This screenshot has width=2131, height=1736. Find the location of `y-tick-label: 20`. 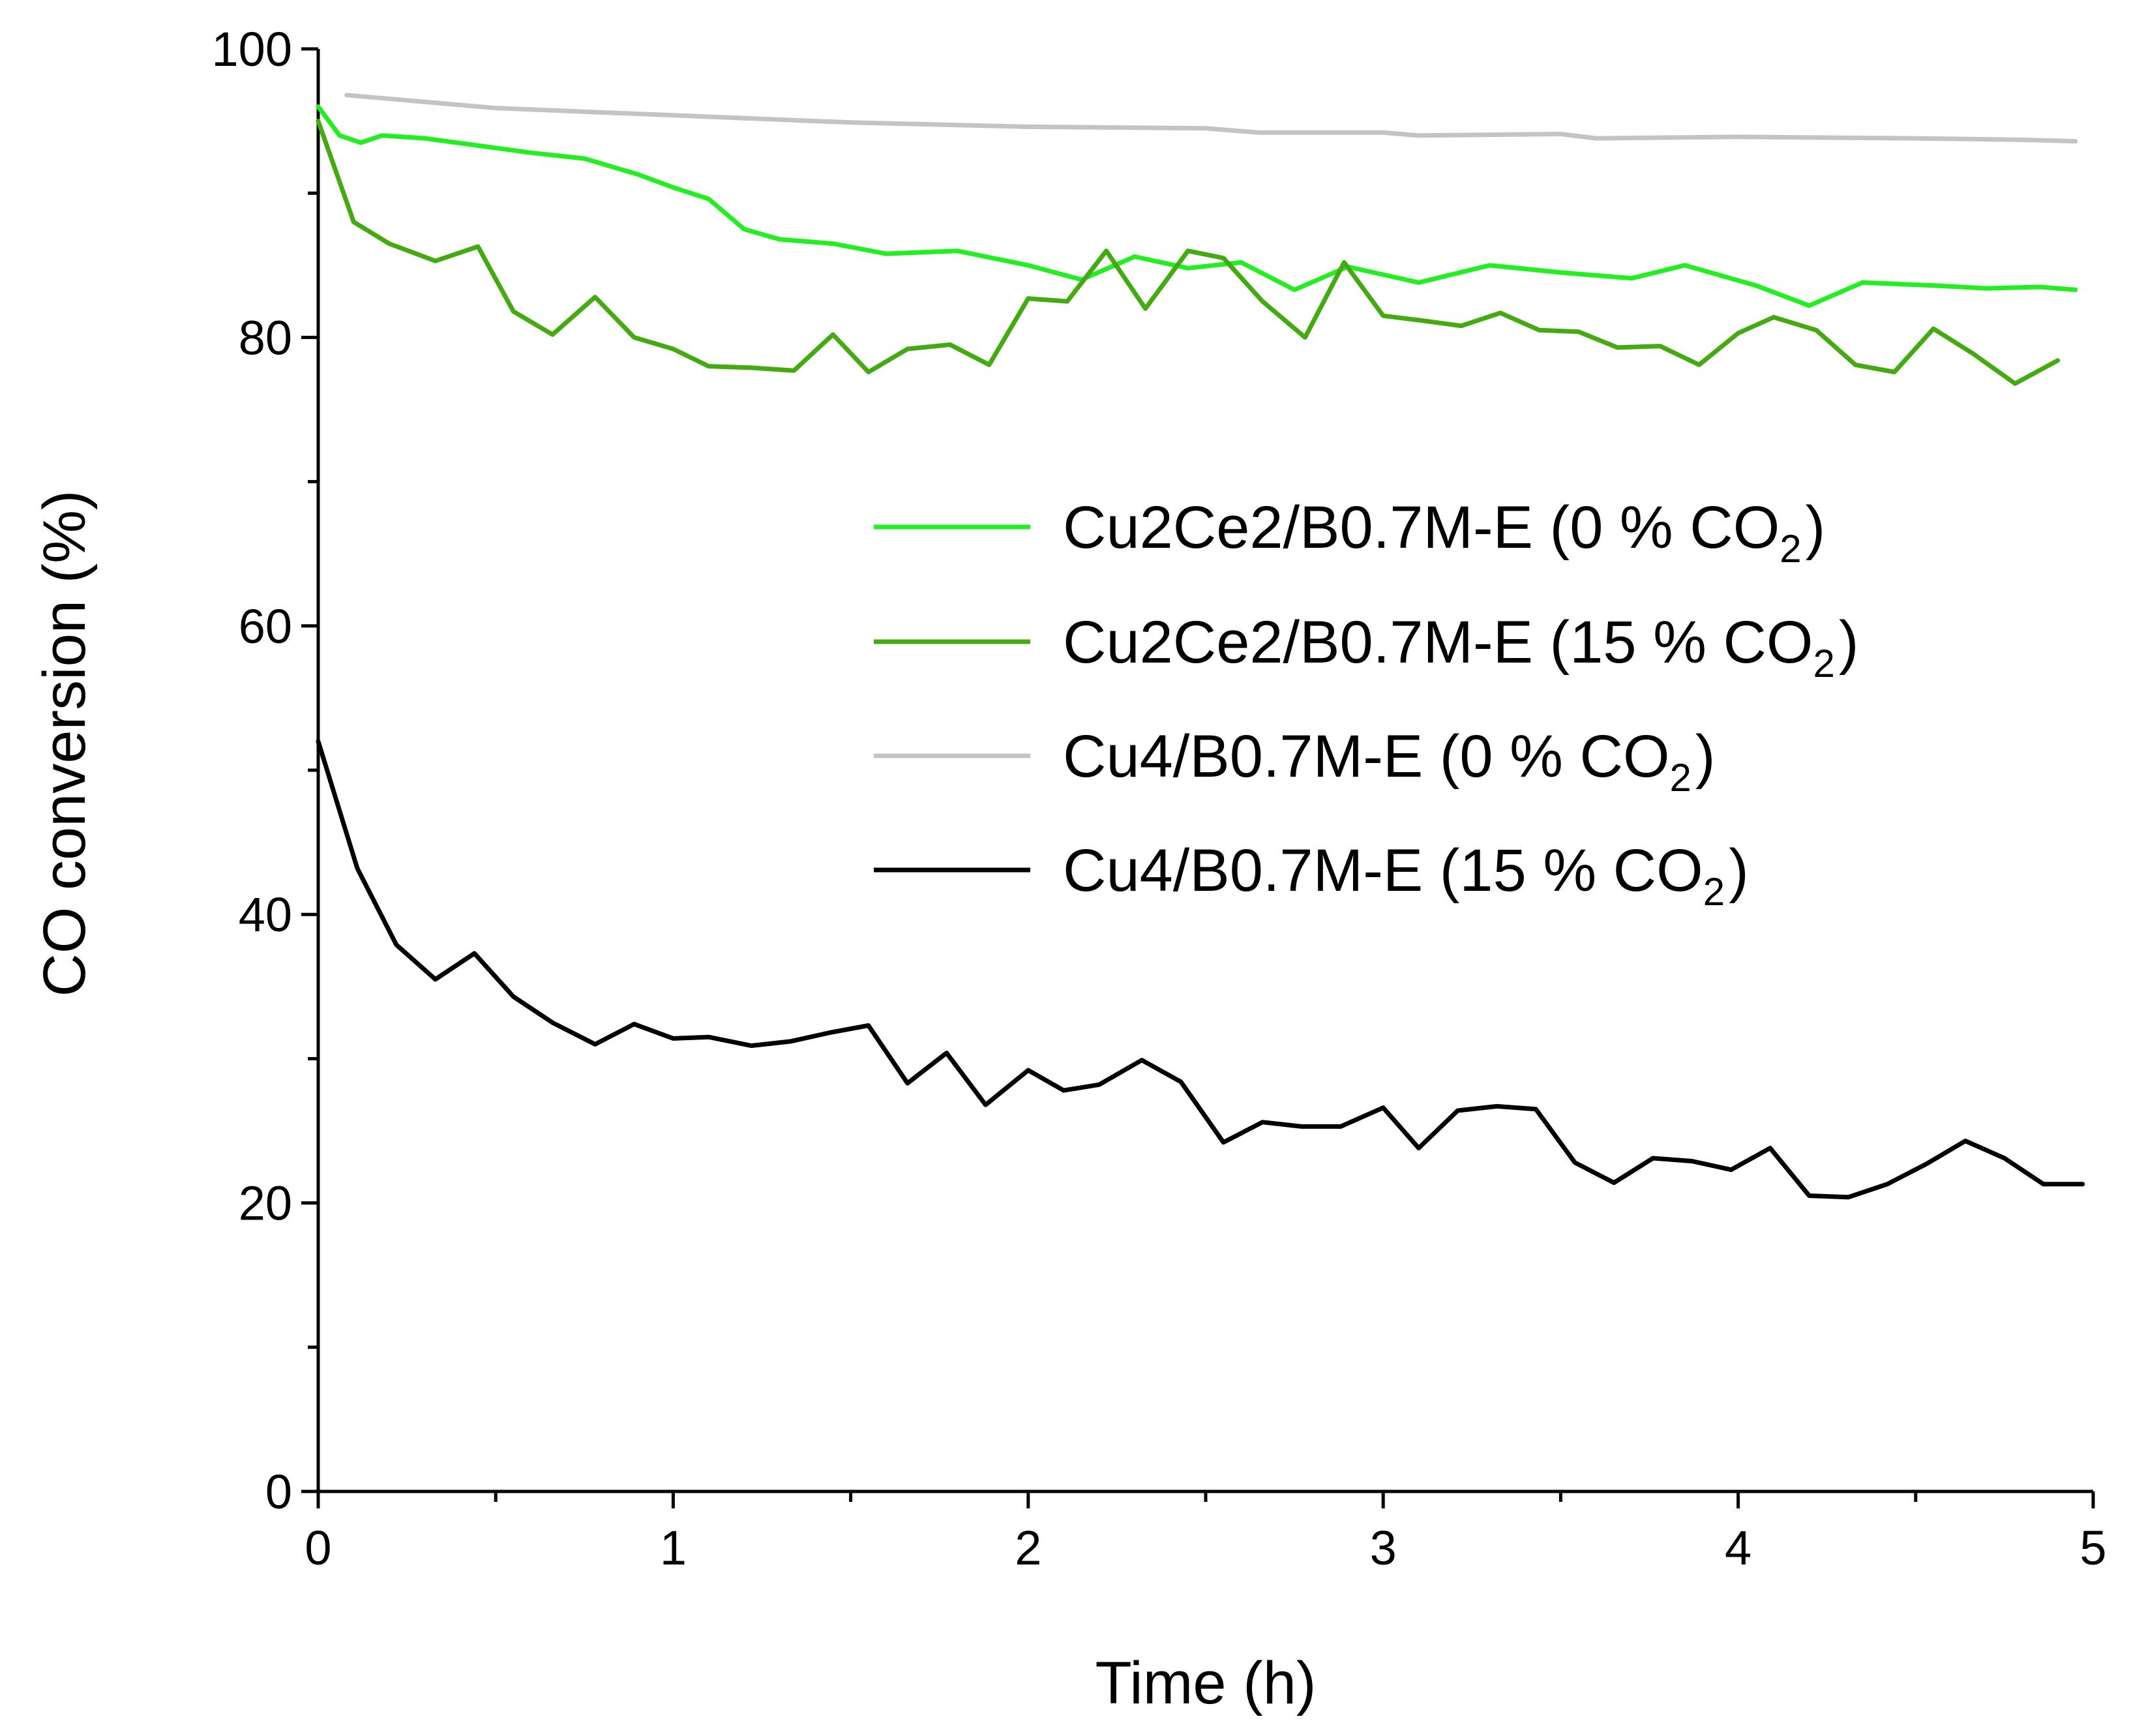

y-tick-label: 20 is located at coordinates (266, 1203).